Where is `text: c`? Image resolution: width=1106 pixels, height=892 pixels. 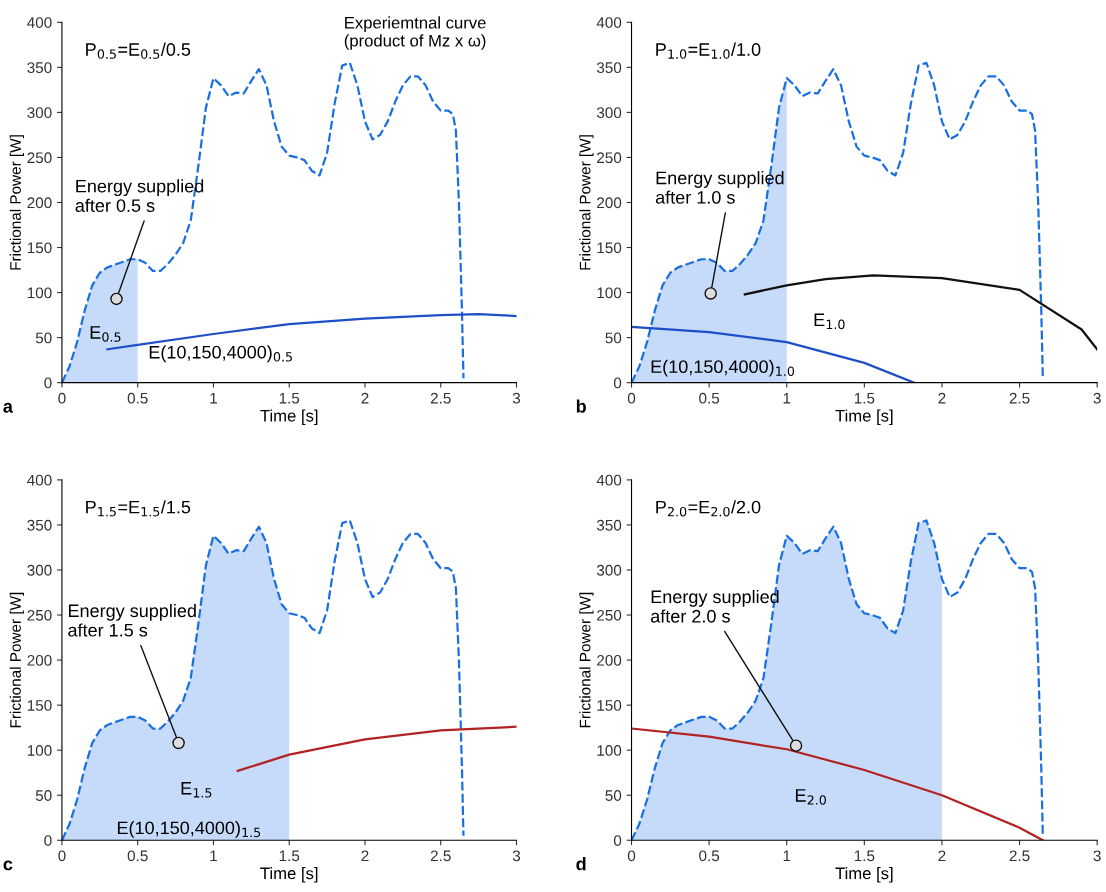 text: c is located at coordinates (8, 865).